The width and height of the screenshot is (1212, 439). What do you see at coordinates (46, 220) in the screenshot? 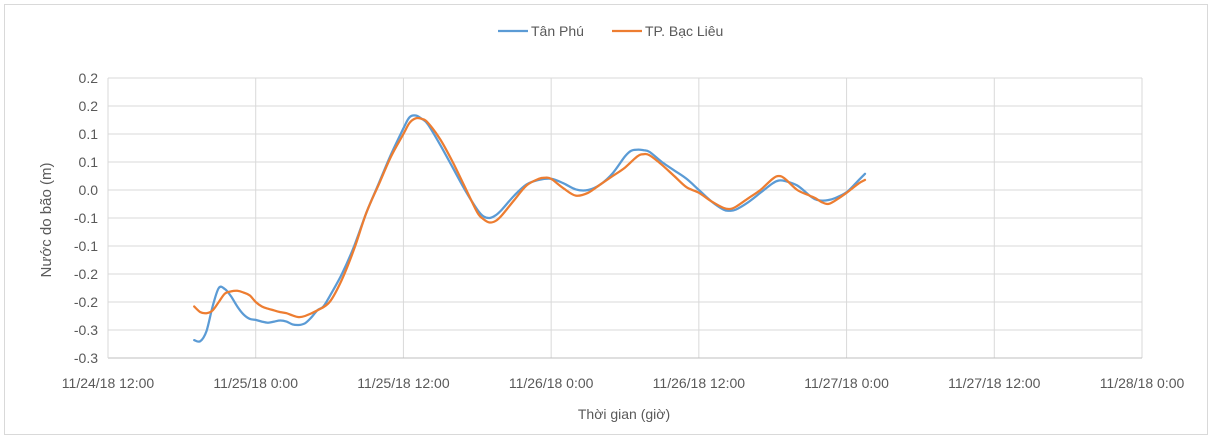
I see `y-axis-title: Nước do bão (m)` at bounding box center [46, 220].